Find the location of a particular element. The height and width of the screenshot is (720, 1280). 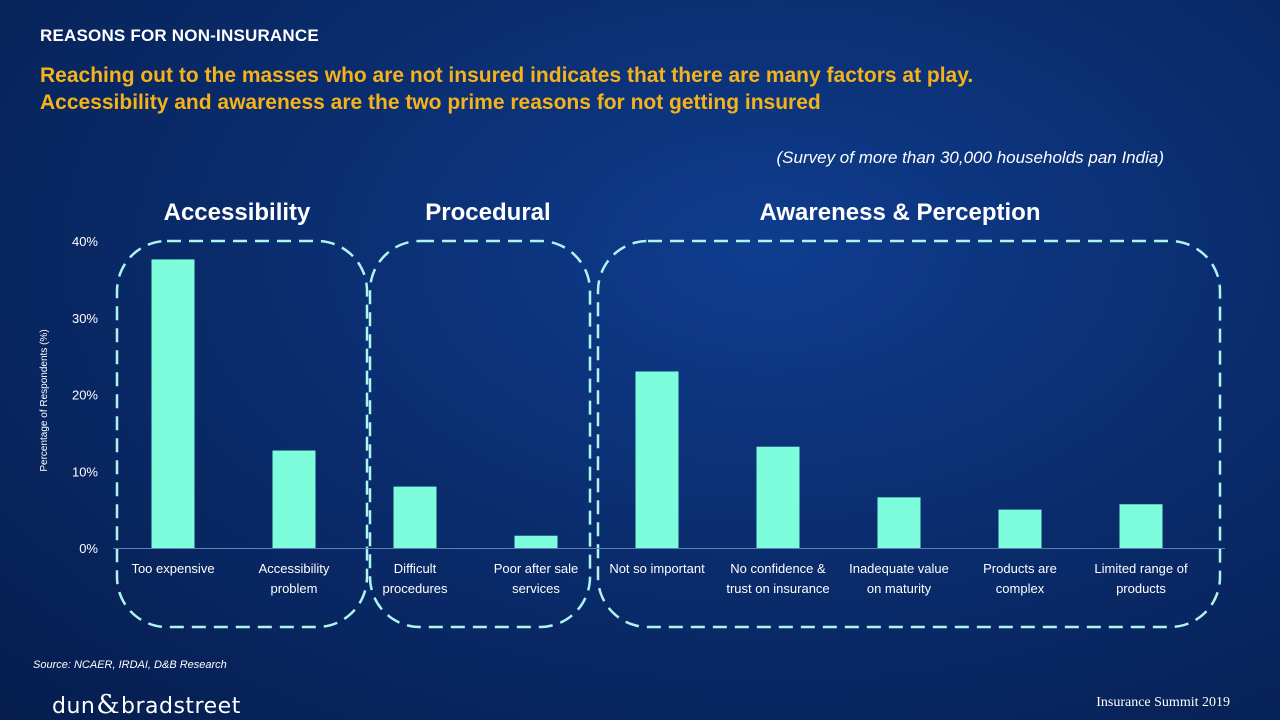

y-axis-title: Percentage of Respondents (%) is located at coordinates (44, 400).